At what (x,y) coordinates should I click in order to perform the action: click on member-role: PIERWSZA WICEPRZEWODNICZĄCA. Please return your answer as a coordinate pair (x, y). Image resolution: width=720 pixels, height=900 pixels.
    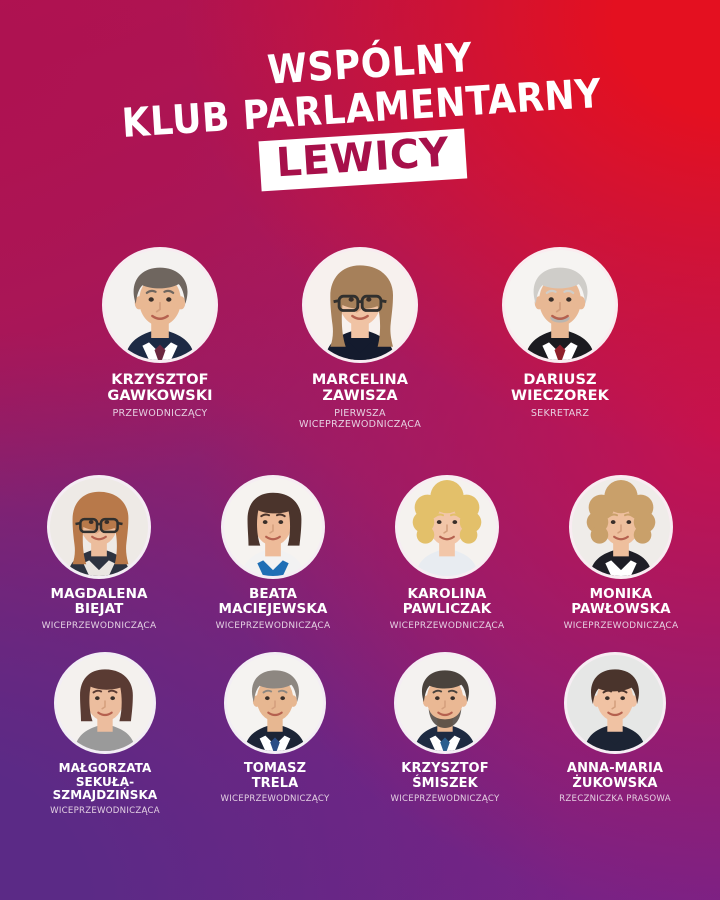
    Looking at the image, I should click on (360, 419).